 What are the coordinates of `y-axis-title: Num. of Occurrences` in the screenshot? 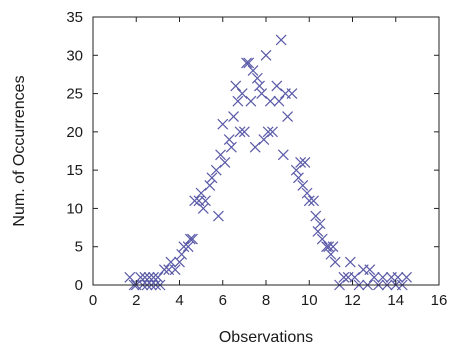 It's located at (19, 150).